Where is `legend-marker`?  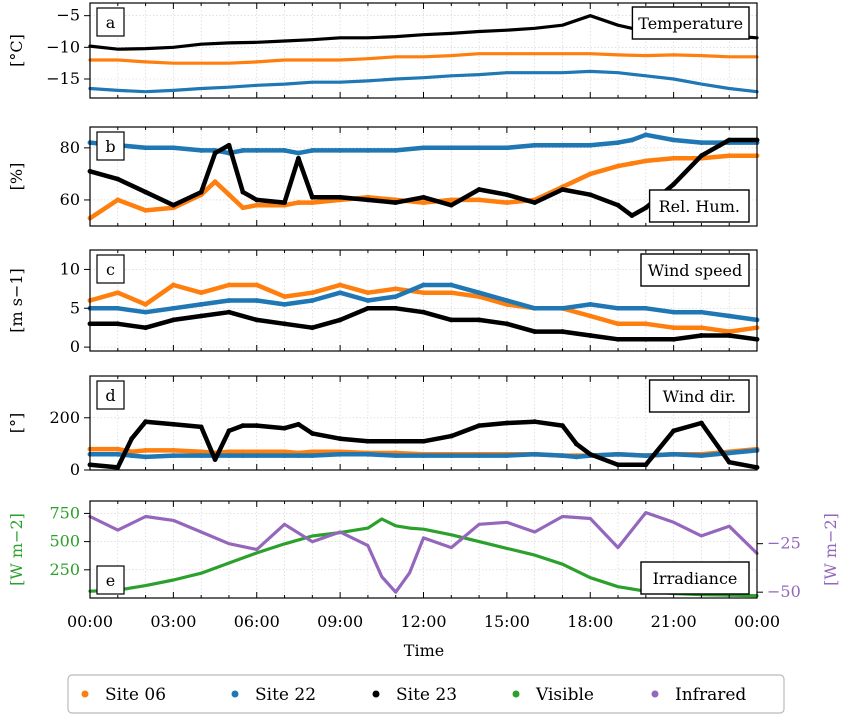 legend-marker is located at coordinates (235, 694).